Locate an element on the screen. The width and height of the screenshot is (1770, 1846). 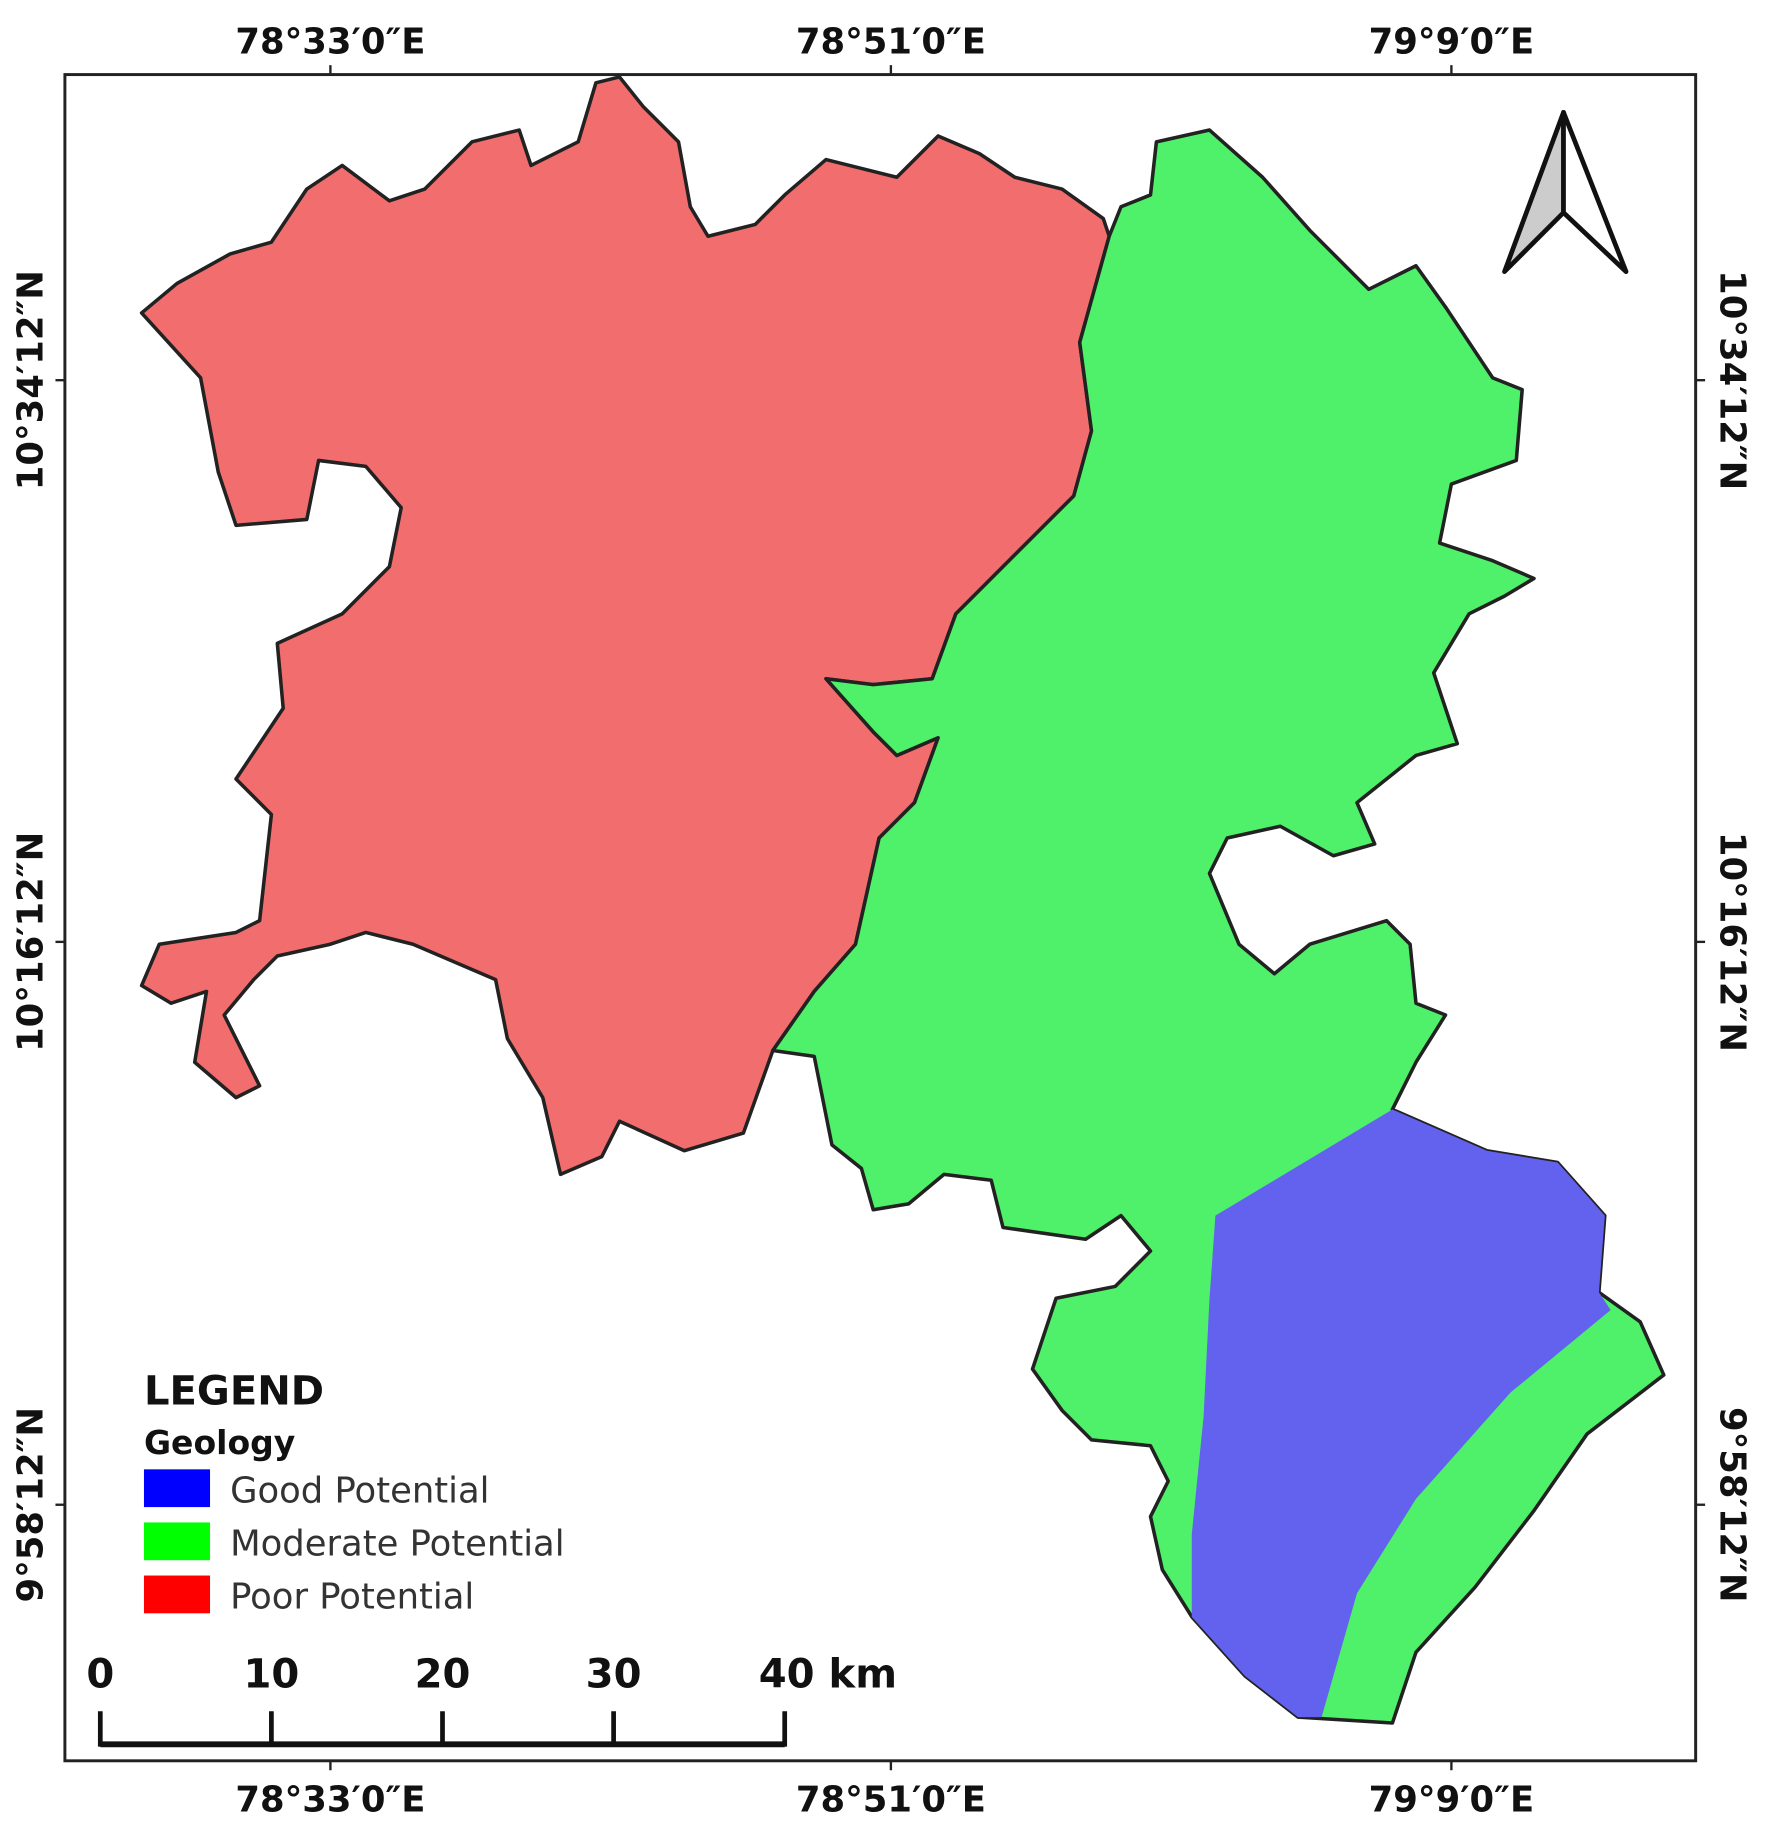
scale-label: 20 is located at coordinates (443, 1675).